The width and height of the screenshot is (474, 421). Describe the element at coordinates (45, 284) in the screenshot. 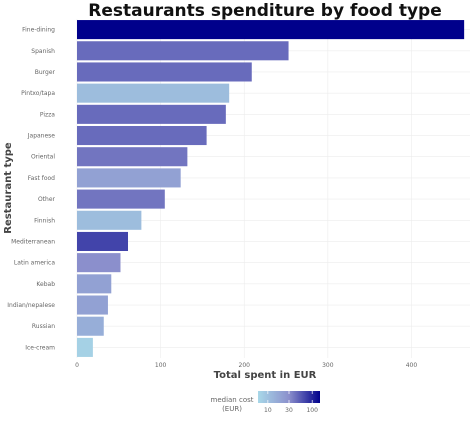

I see `category-label: Kebab` at that location.